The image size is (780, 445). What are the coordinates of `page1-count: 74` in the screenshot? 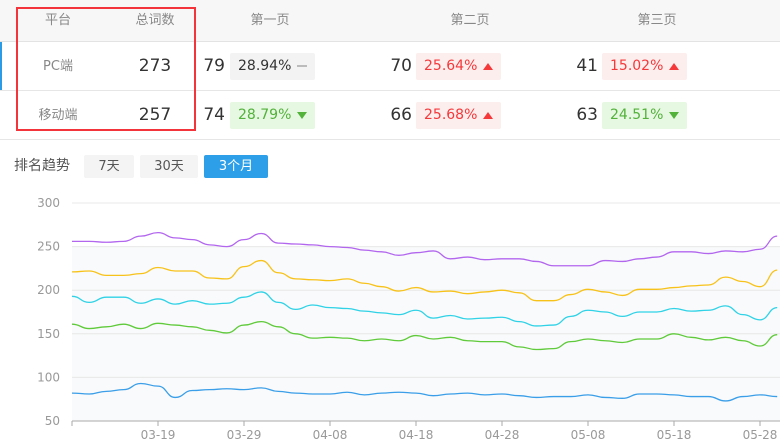 It's located at (214, 115).